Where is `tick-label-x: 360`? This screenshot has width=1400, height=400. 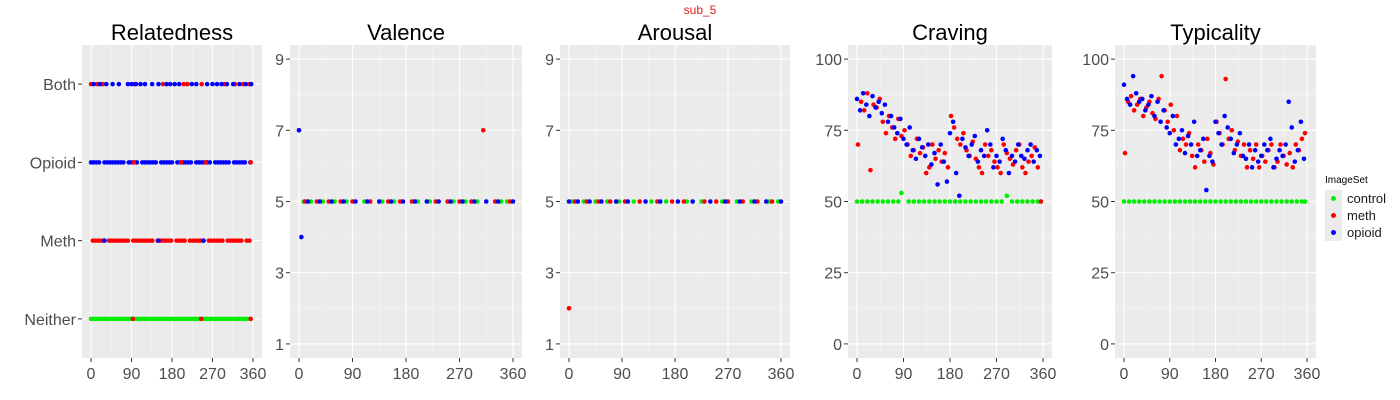
tick-label-x: 360 is located at coordinates (1043, 374).